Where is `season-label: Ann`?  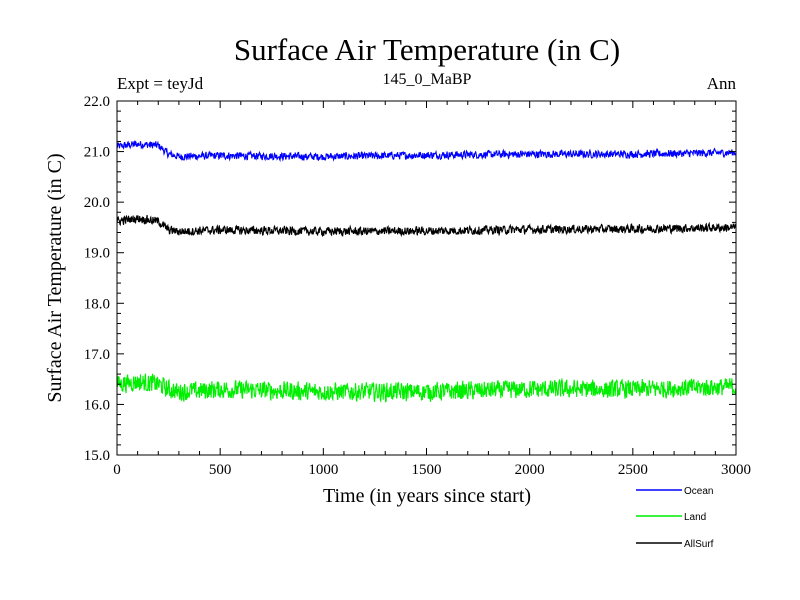 season-label: Ann is located at coordinates (722, 83).